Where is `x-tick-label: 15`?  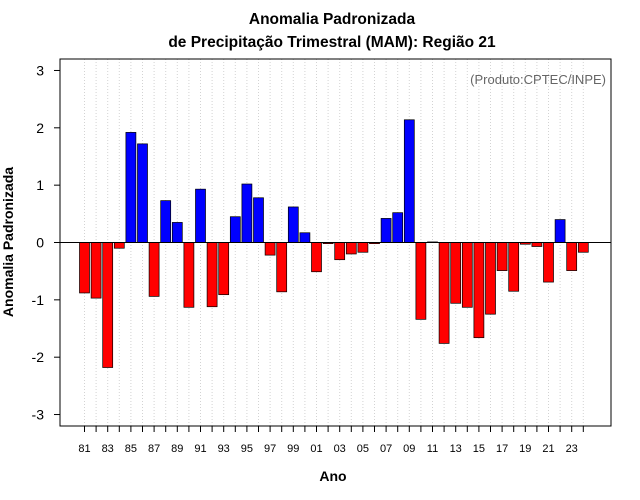
x-tick-label: 15 is located at coordinates (479, 449).